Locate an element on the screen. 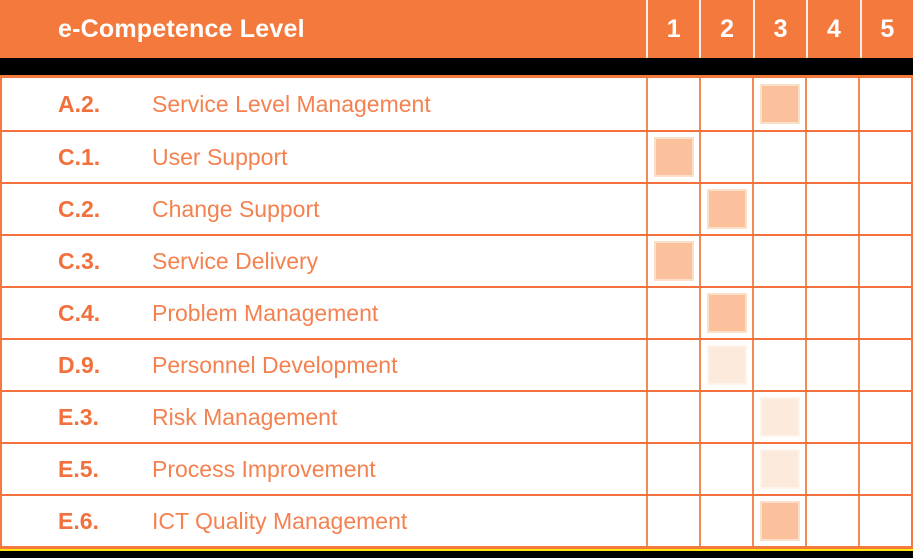 Image resolution: width=913 pixels, height=558 pixels. competence-name: Risk Management is located at coordinates (245, 416).